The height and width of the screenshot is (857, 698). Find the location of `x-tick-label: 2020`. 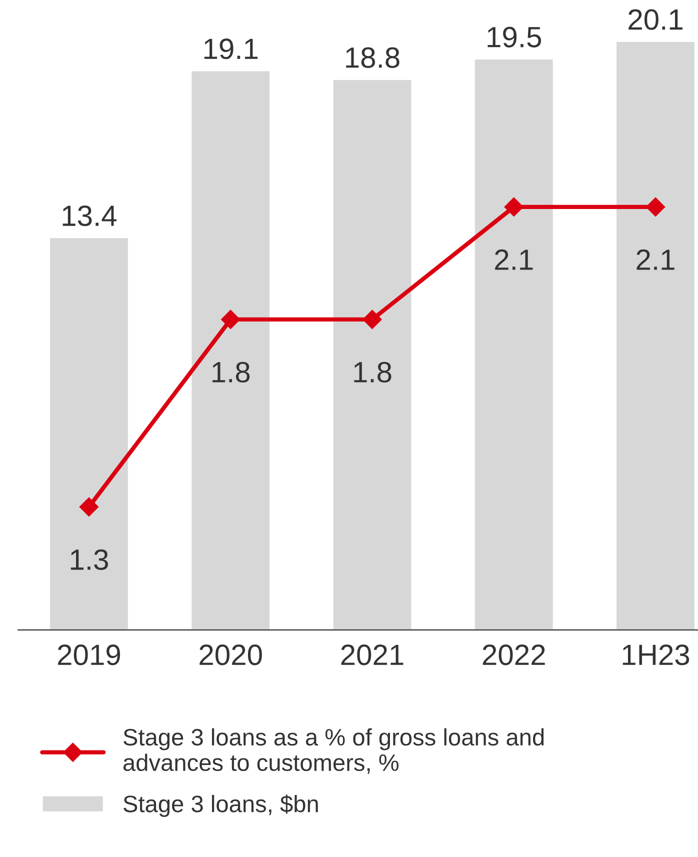

x-tick-label: 2020 is located at coordinates (231, 655).